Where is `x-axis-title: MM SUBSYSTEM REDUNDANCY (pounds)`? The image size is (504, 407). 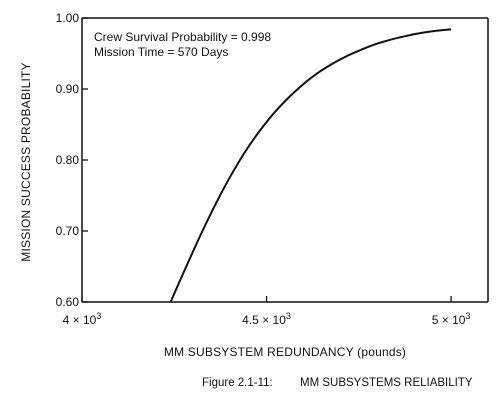 x-axis-title: MM SUBSYSTEM REDUNDANCY (pounds) is located at coordinates (285, 352).